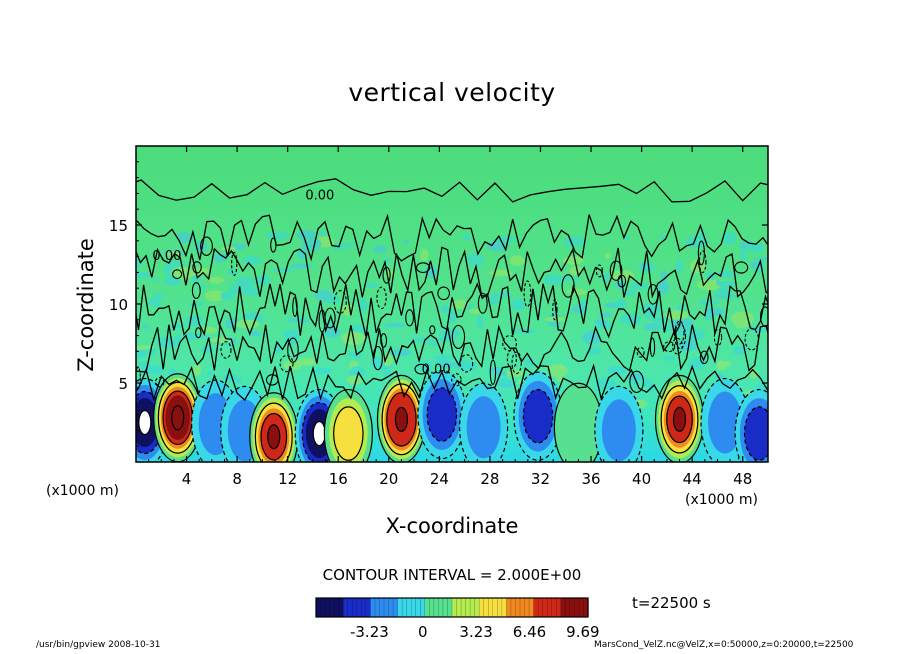  Describe the element at coordinates (82, 491) in the screenshot. I see `x-unit-left: (x1000 m)` at that location.